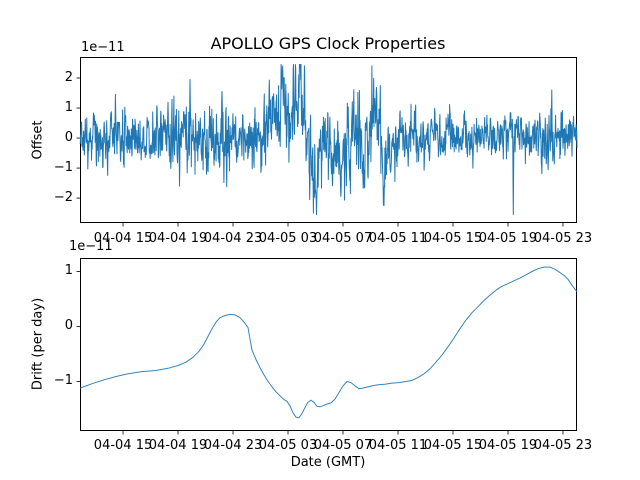 This screenshot has width=640, height=480. Describe the element at coordinates (288, 445) in the screenshot. I see `drift-x-tick-label: 04-05 03` at that location.